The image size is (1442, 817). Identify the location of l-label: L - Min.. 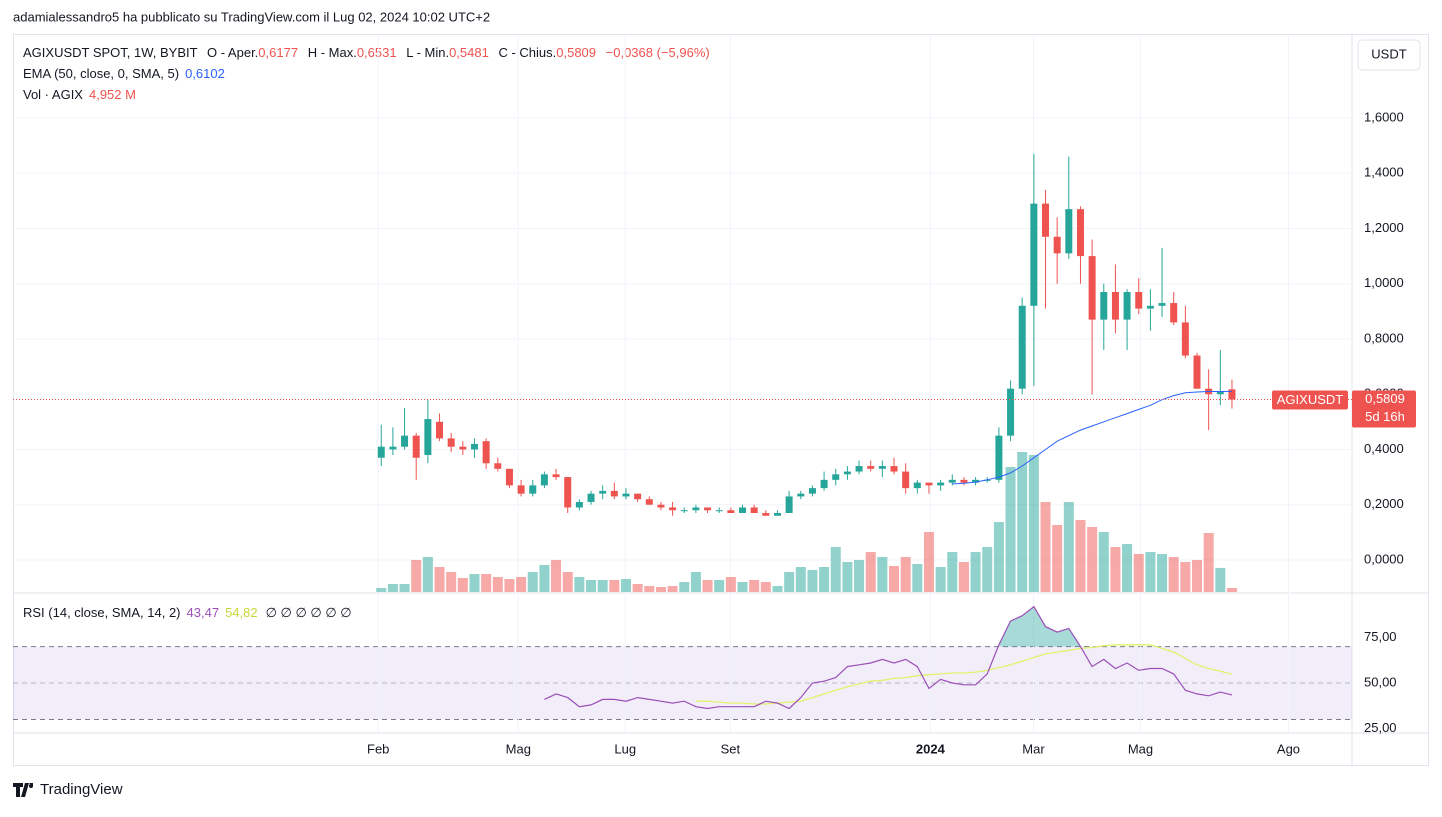
(427, 52).